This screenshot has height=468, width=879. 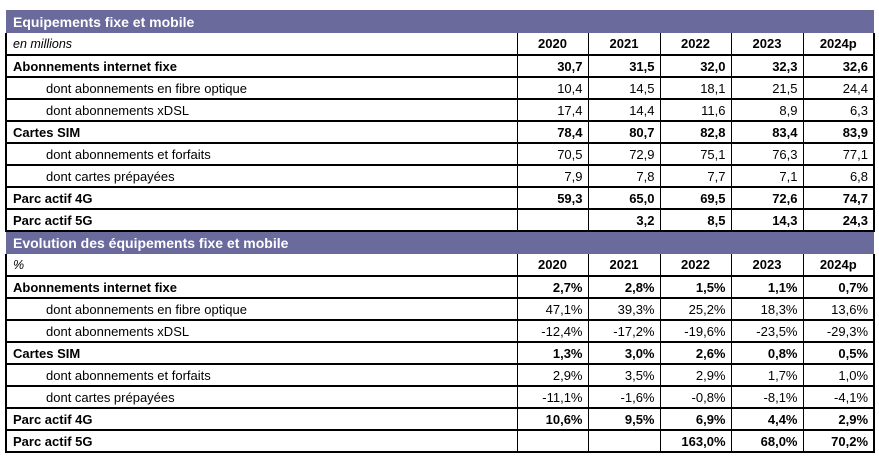 I want to click on value-cell: 10,4, so click(x=552, y=88).